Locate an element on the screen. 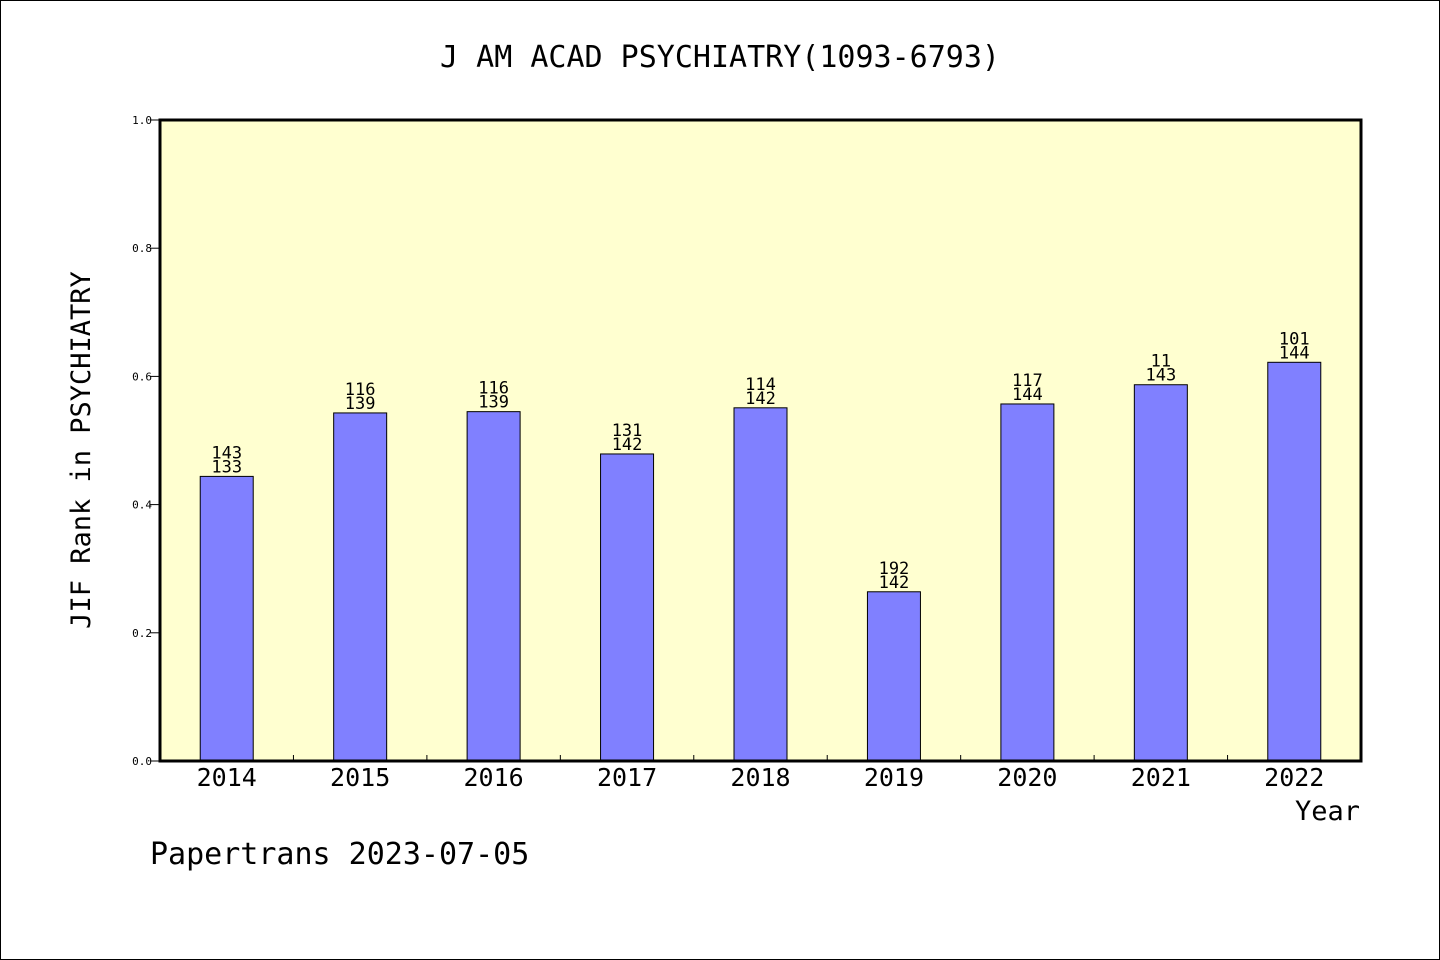 This screenshot has height=960, width=1440. x-tick-label-2016: 2016 is located at coordinates (494, 777).